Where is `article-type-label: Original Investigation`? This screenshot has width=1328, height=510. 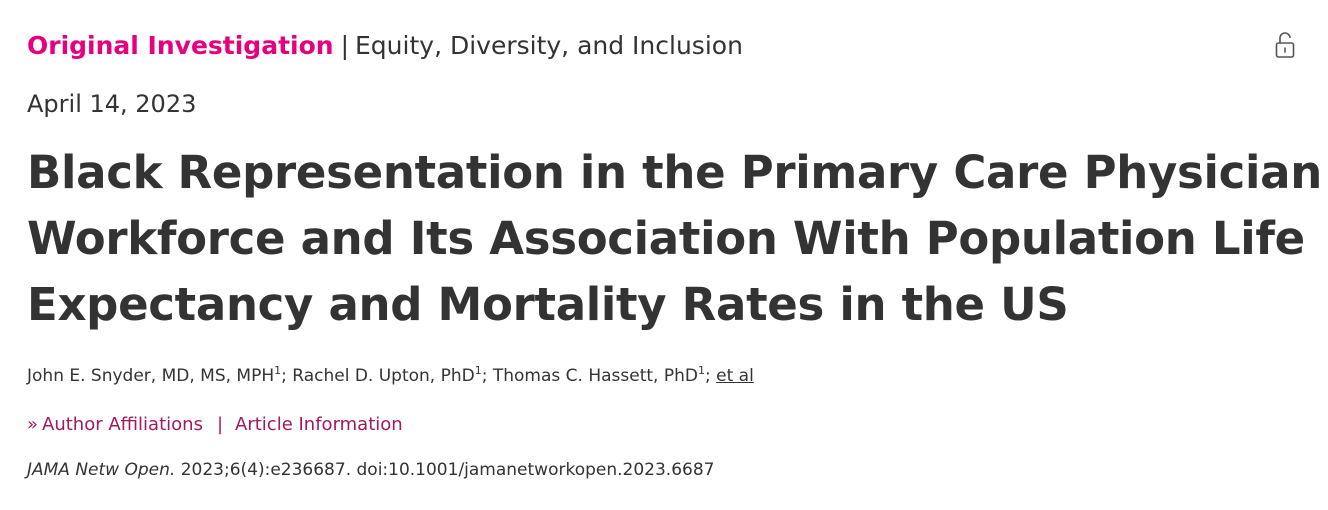 article-type-label: Original Investigation is located at coordinates (180, 45).